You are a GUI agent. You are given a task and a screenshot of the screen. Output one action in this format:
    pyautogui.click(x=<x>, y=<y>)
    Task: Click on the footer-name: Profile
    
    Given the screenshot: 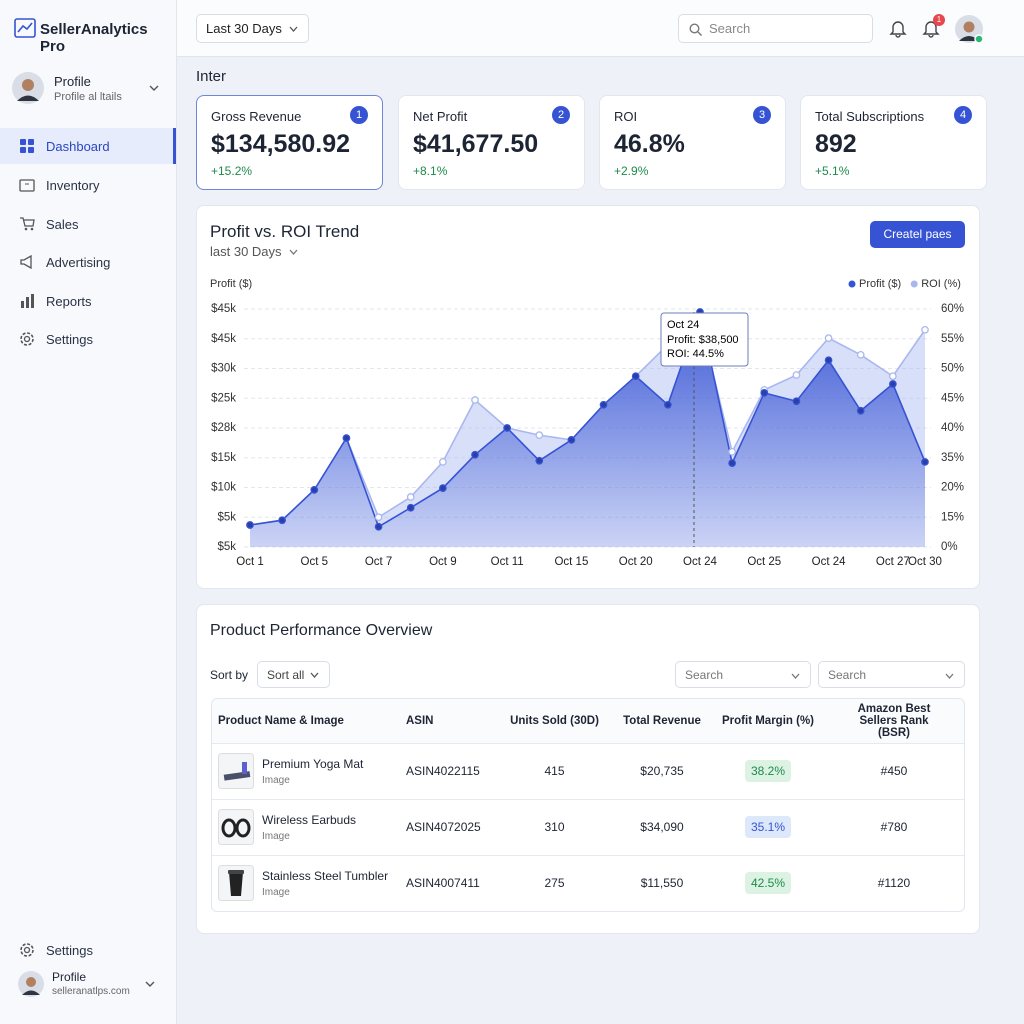 What is the action you would take?
    pyautogui.click(x=69, y=977)
    